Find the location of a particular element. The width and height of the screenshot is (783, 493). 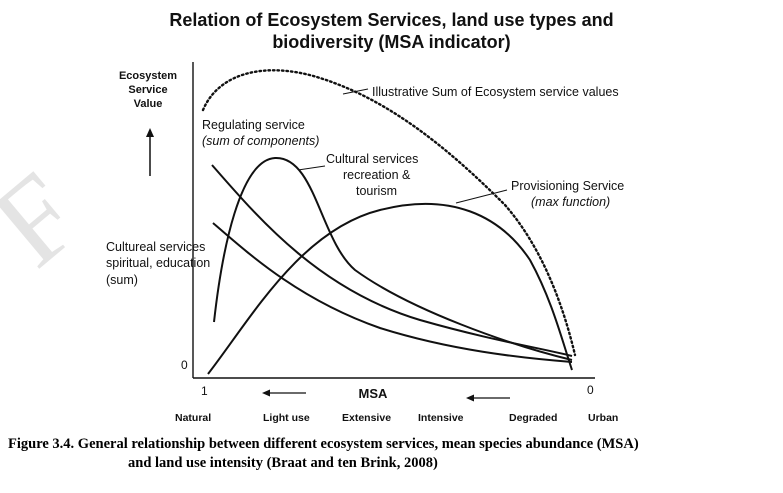

category-natural: Natural is located at coordinates (193, 418).